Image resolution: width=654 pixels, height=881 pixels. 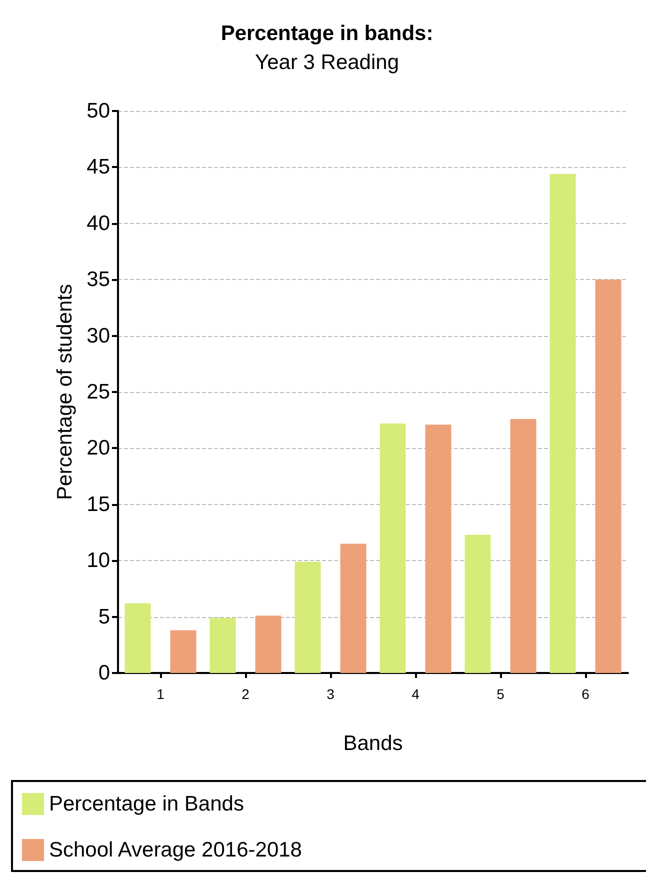 I want to click on legend-label: Percentage in Bands, so click(x=146, y=804).